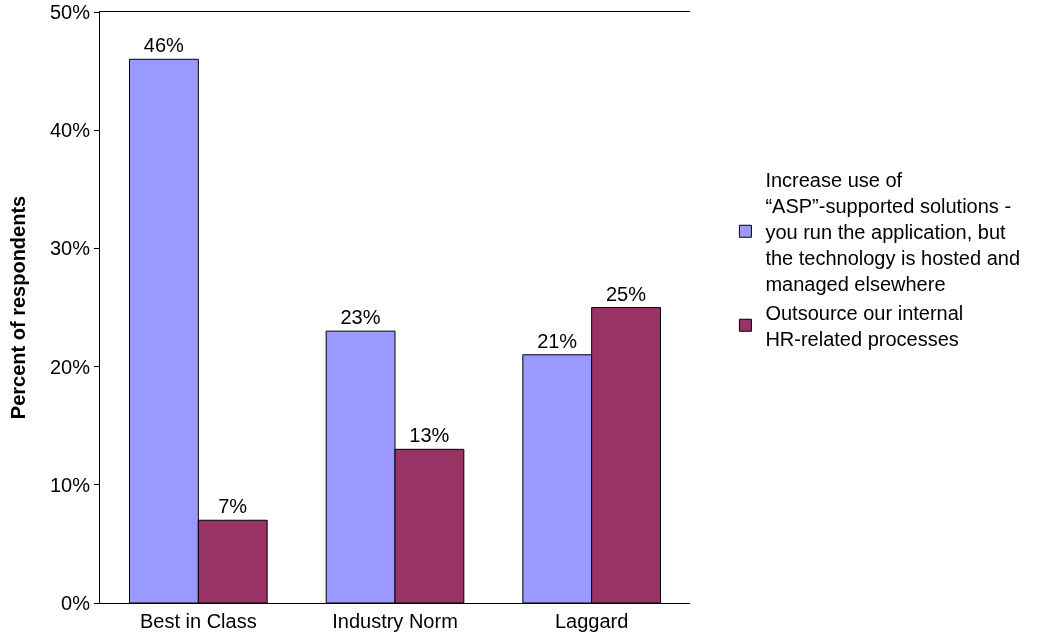 The image size is (1054, 635). I want to click on x-tick-label: Best in Class, so click(198, 621).